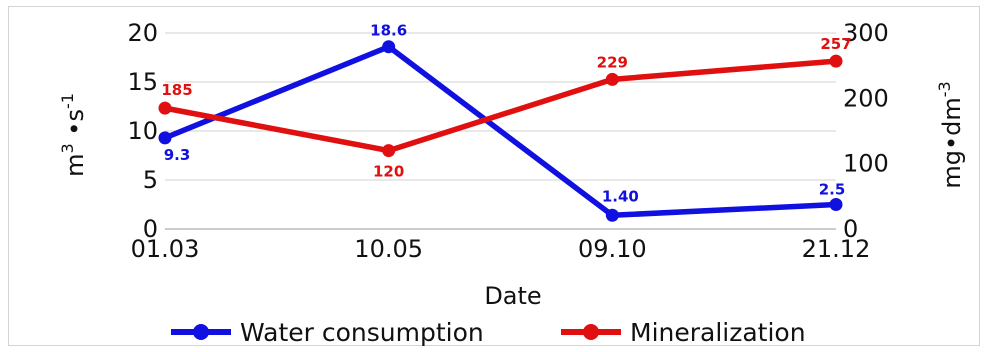 The width and height of the screenshot is (987, 352). Describe the element at coordinates (612, 249) in the screenshot. I see `x-tick-label: 09.10` at that location.